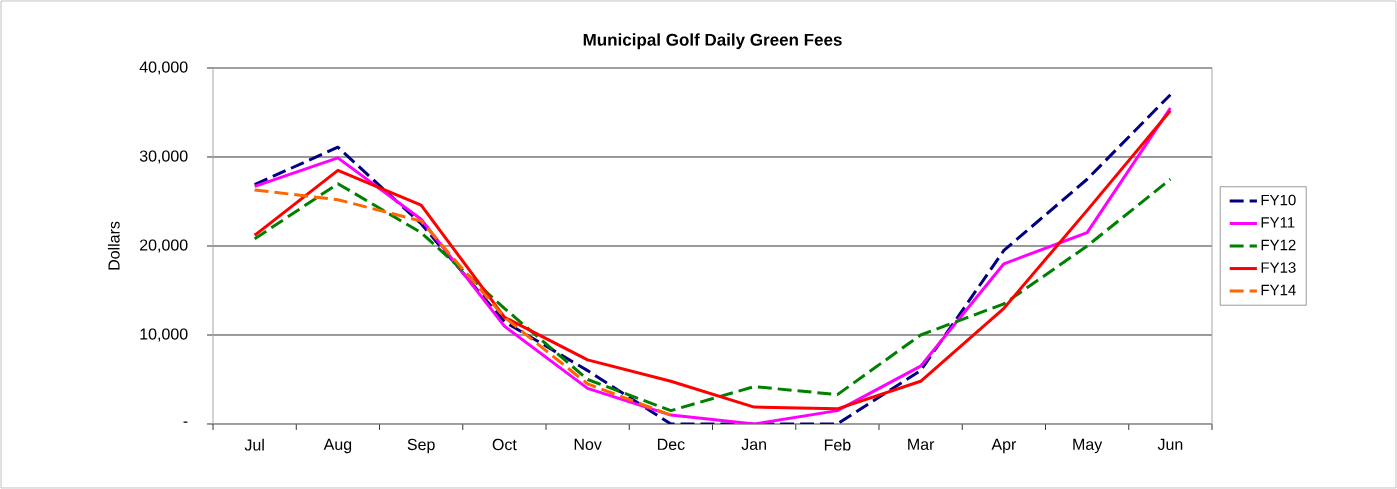  What do you see at coordinates (753, 444) in the screenshot?
I see `x-tick-label: Jan` at bounding box center [753, 444].